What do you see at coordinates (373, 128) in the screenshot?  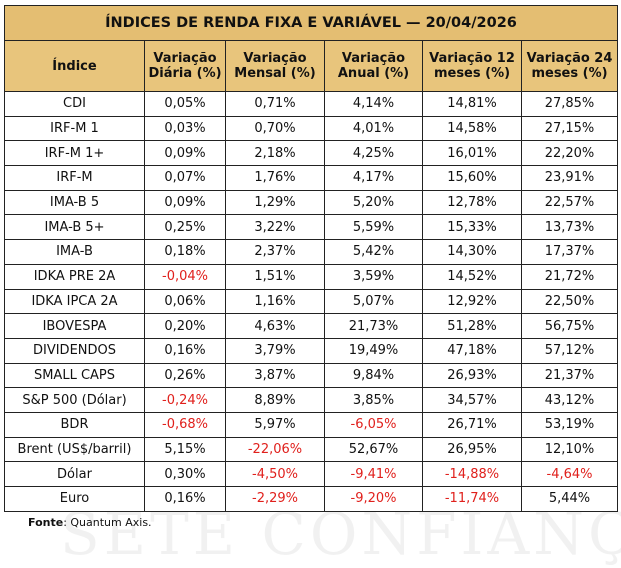 I see `variation-cell: 4,01%` at bounding box center [373, 128].